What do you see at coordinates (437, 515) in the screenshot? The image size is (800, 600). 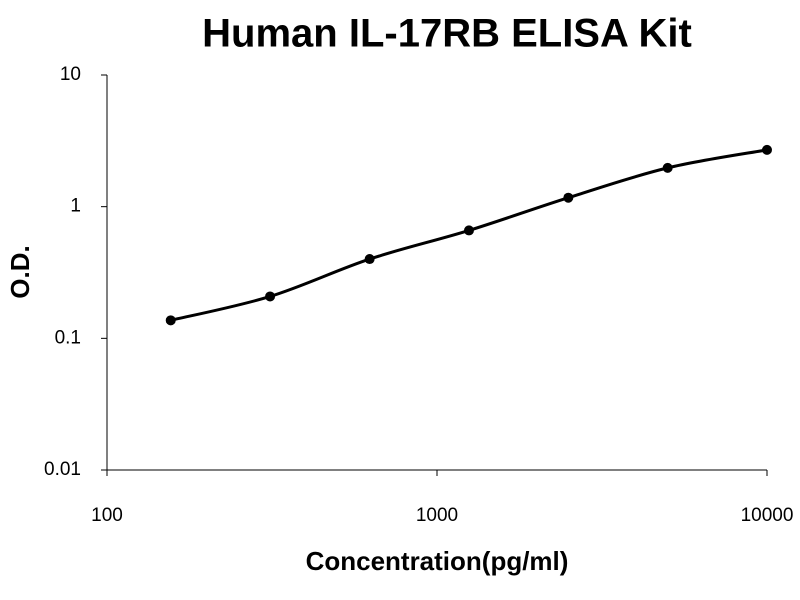 I see `x-tick-label: 1000` at bounding box center [437, 515].